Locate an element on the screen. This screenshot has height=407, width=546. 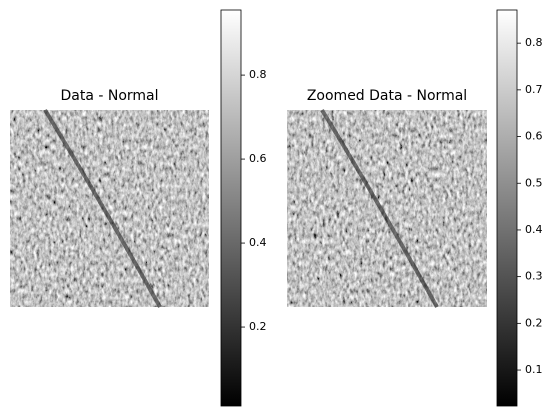
panel-title: Zoomed Data - Normal is located at coordinates (387, 96).